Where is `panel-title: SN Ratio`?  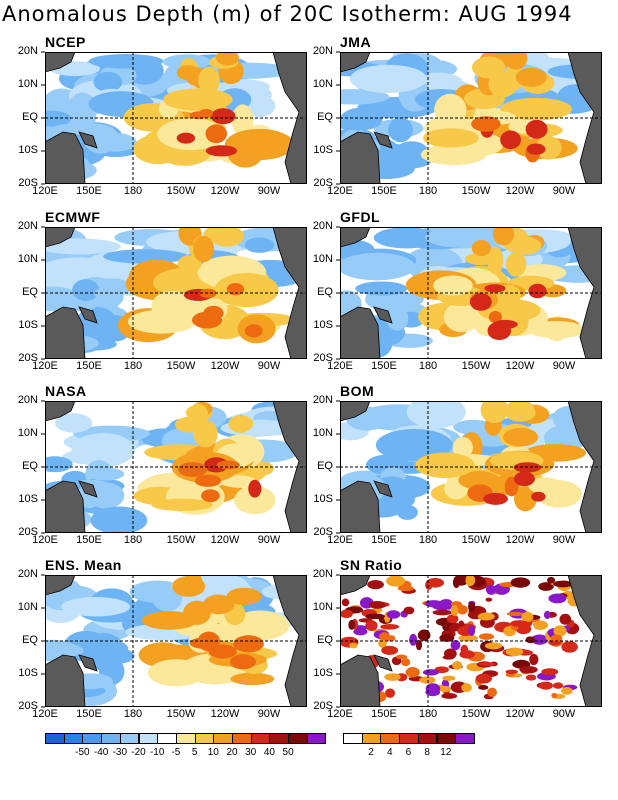 panel-title: SN Ratio is located at coordinates (371, 565).